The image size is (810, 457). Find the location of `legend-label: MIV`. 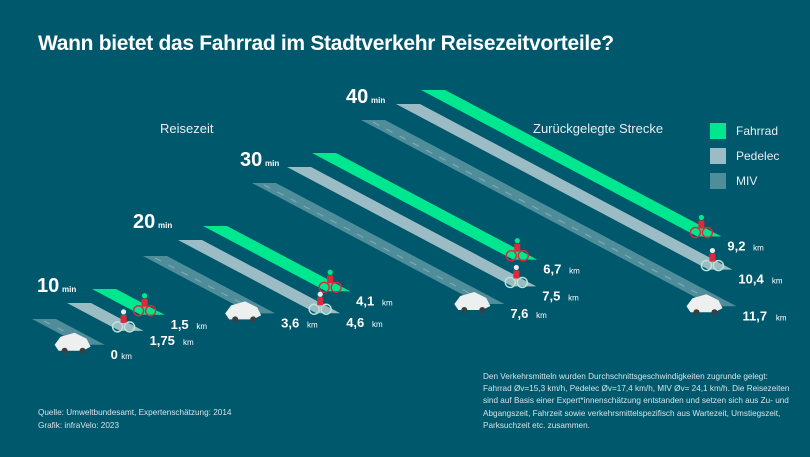

legend-label: MIV is located at coordinates (747, 180).